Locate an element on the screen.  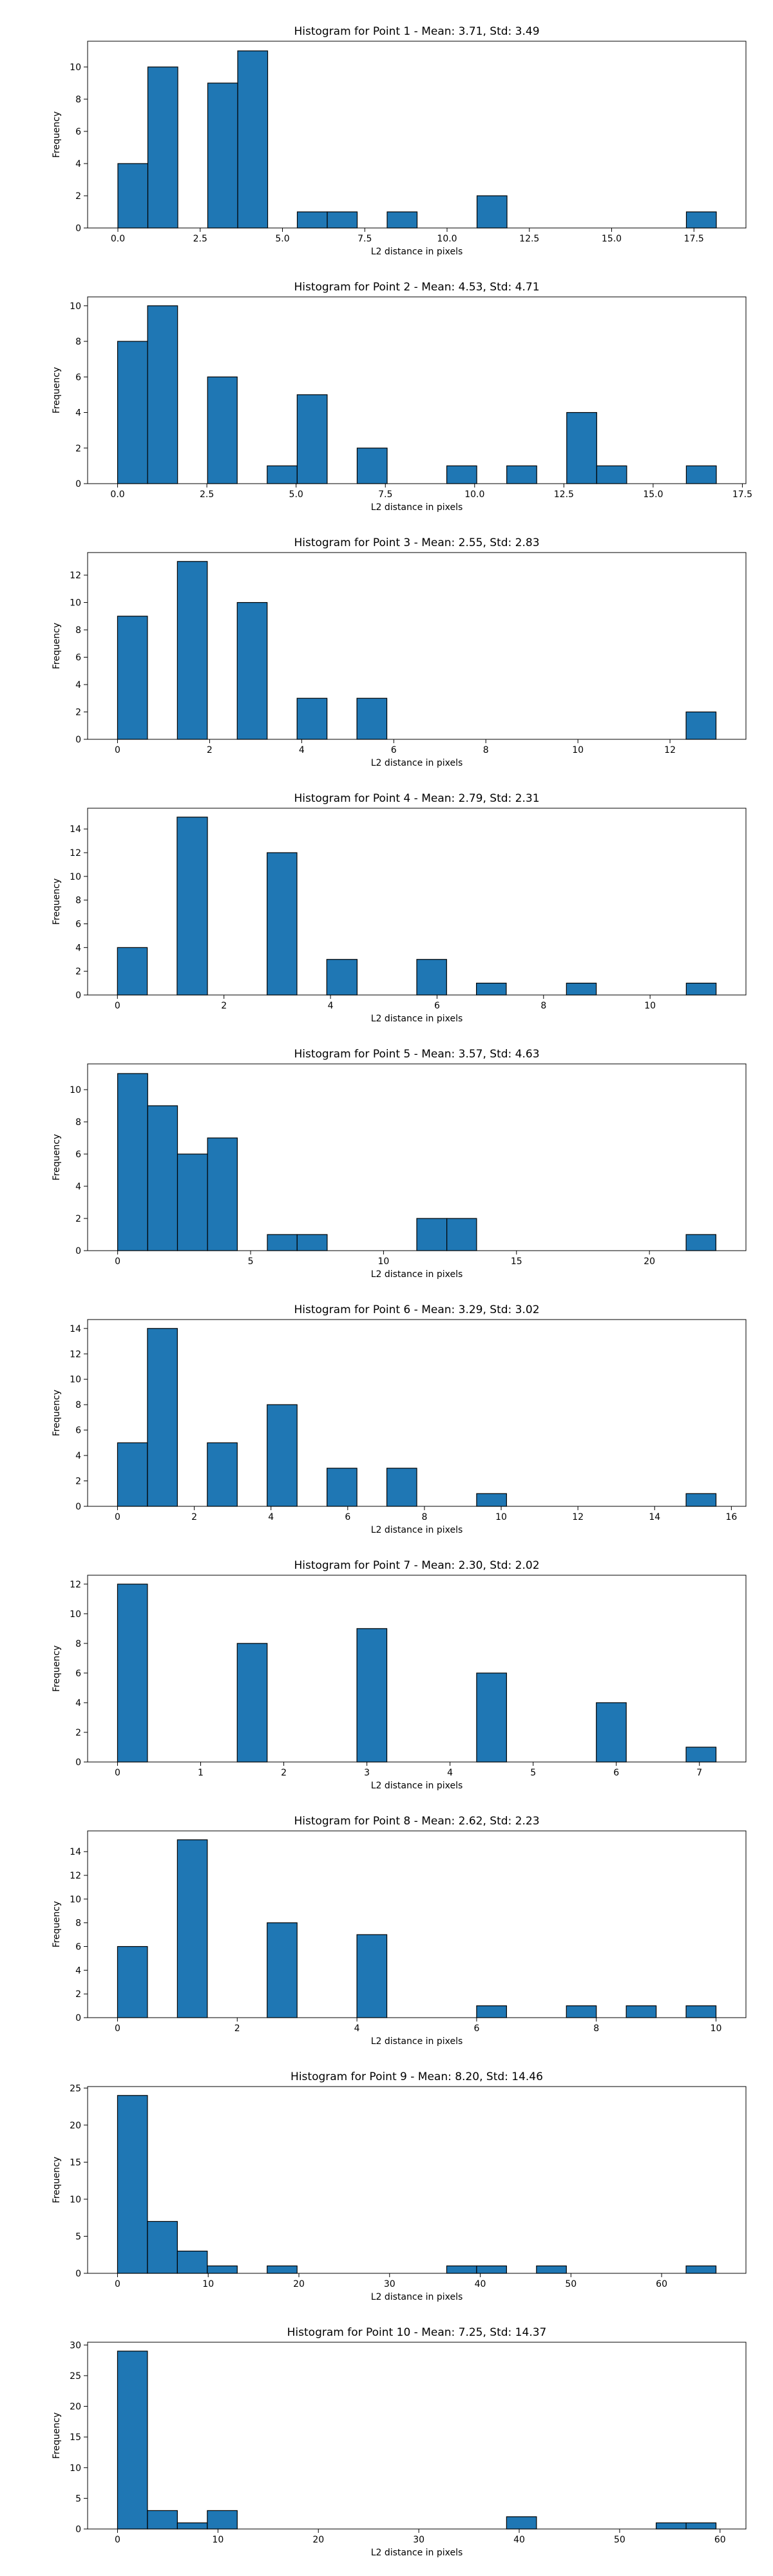
y-tick-label: 12 is located at coordinates (75, 576).